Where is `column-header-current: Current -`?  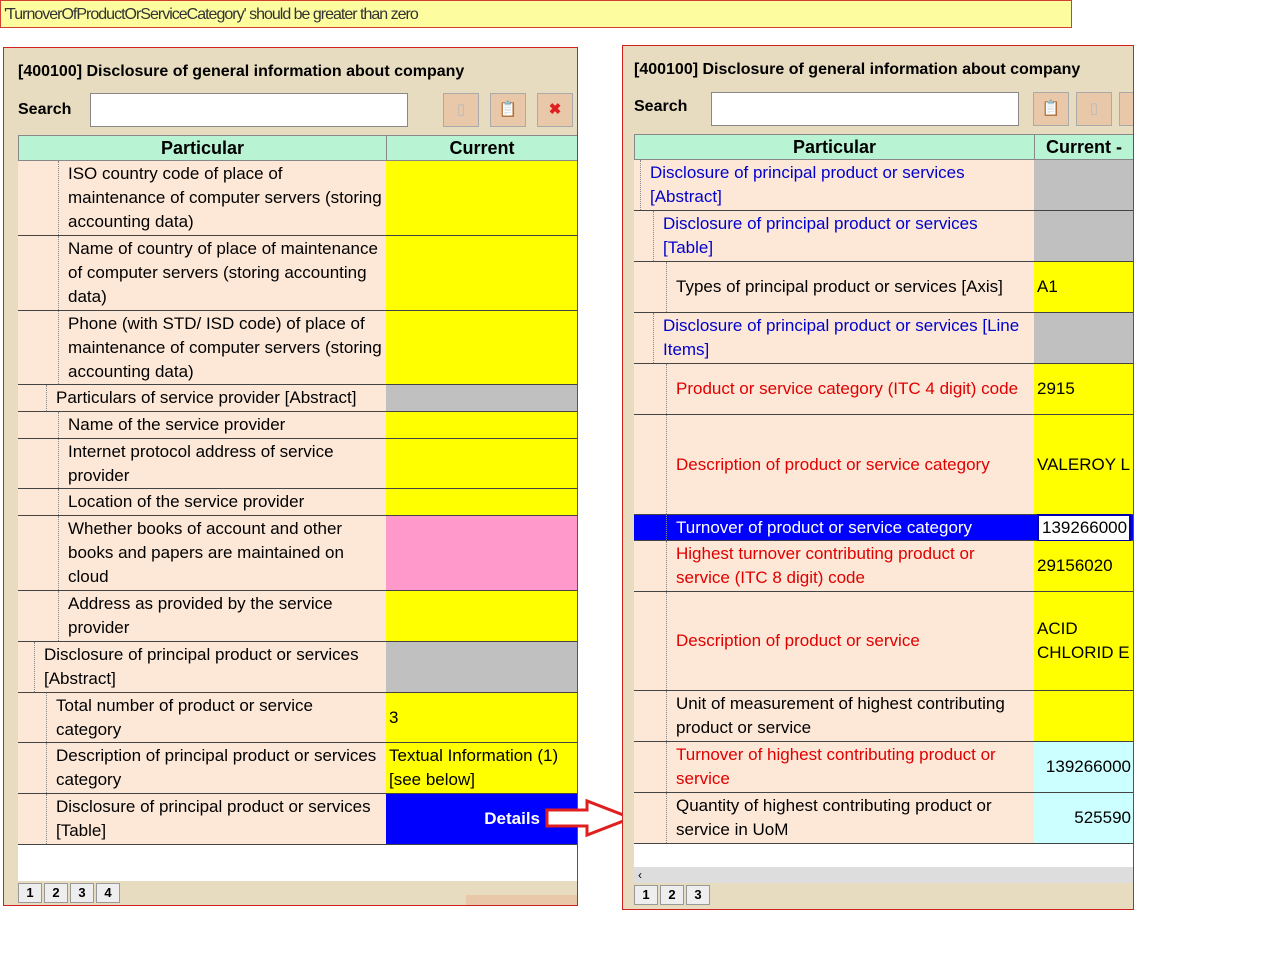 column-header-current: Current - is located at coordinates (1083, 147).